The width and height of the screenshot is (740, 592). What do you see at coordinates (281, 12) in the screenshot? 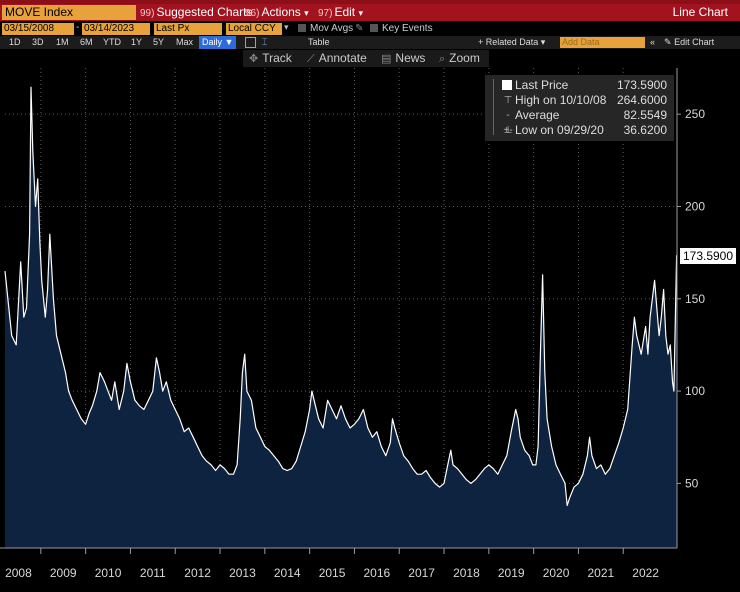
I see `menu-label: Actions` at bounding box center [281, 12].